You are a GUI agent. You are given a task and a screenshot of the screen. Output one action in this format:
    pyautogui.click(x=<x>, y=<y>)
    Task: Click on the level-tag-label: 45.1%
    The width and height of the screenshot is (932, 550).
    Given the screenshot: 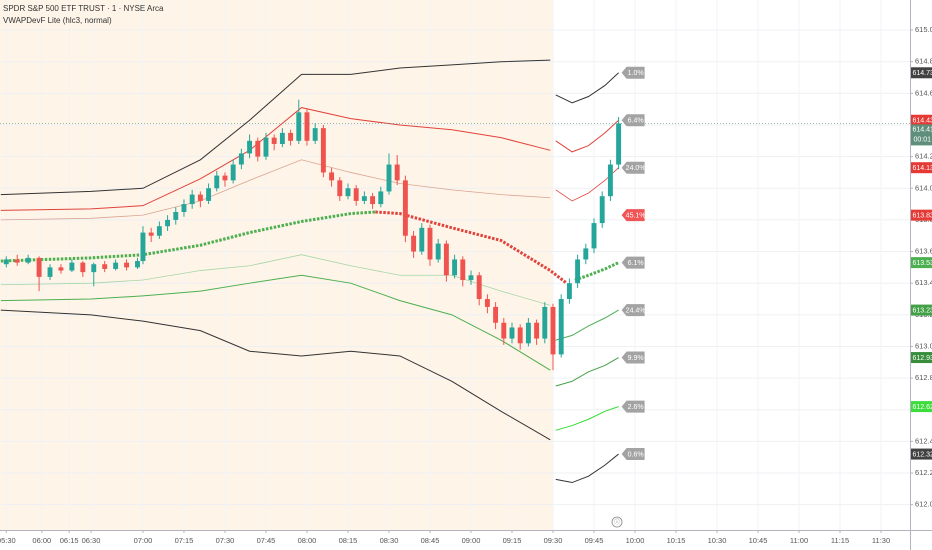 What is the action you would take?
    pyautogui.click(x=636, y=216)
    